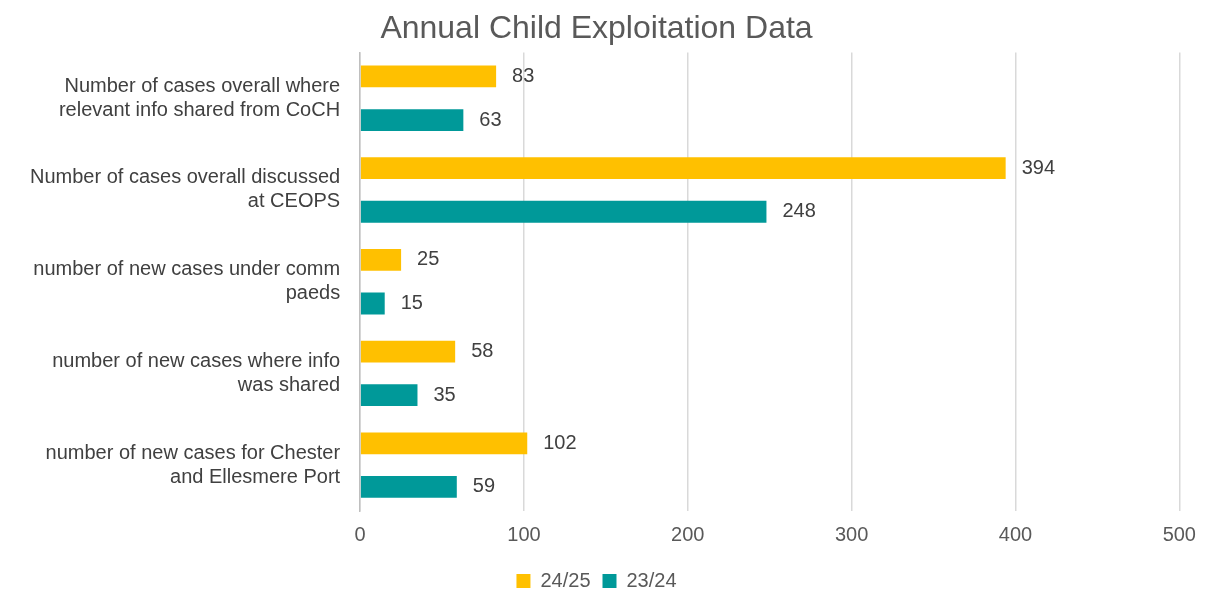  What do you see at coordinates (596, 27) in the screenshot?
I see `chart-title: Annual Child Exploitation Data` at bounding box center [596, 27].